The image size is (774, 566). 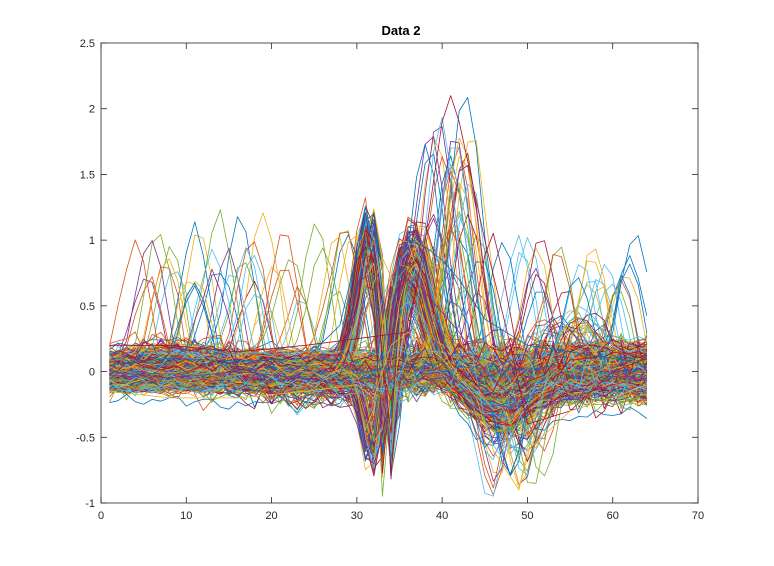 What do you see at coordinates (271, 516) in the screenshot?
I see `x-tick-label: 20` at bounding box center [271, 516].